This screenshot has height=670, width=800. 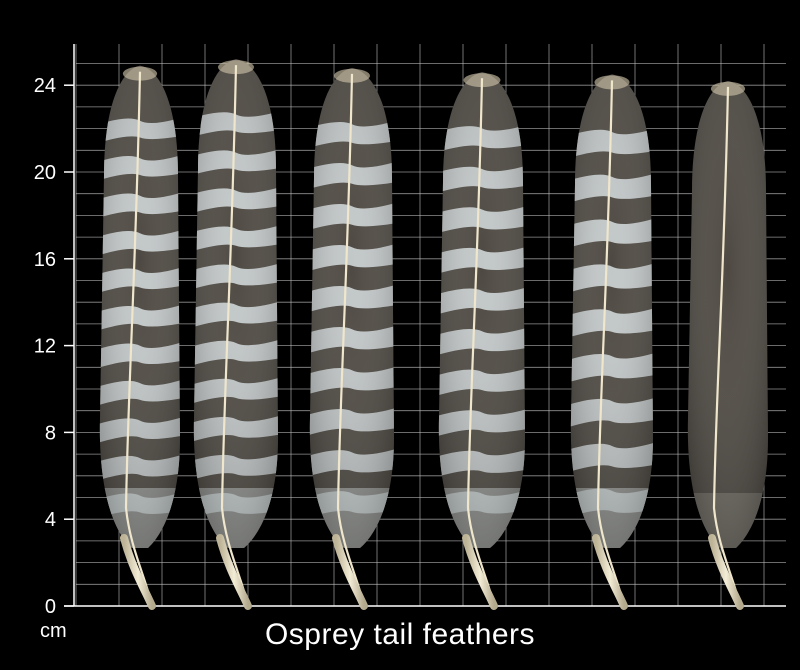 I want to click on image-caption: Osprey tail feathers, so click(x=400, y=634).